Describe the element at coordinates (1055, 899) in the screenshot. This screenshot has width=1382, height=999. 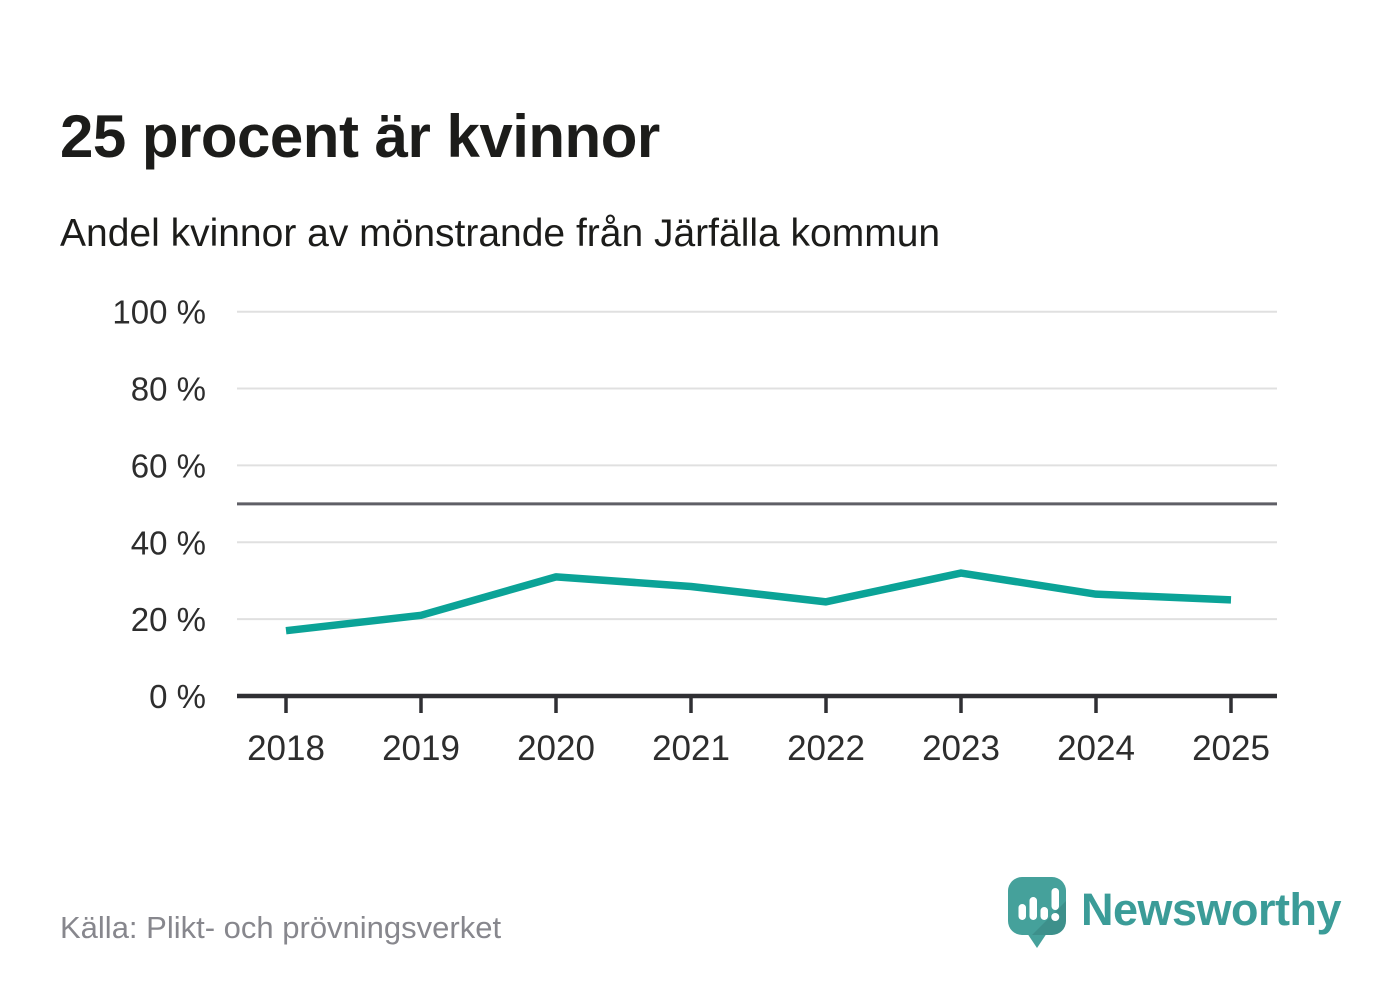
I see `logo-exclamation-bar` at that location.